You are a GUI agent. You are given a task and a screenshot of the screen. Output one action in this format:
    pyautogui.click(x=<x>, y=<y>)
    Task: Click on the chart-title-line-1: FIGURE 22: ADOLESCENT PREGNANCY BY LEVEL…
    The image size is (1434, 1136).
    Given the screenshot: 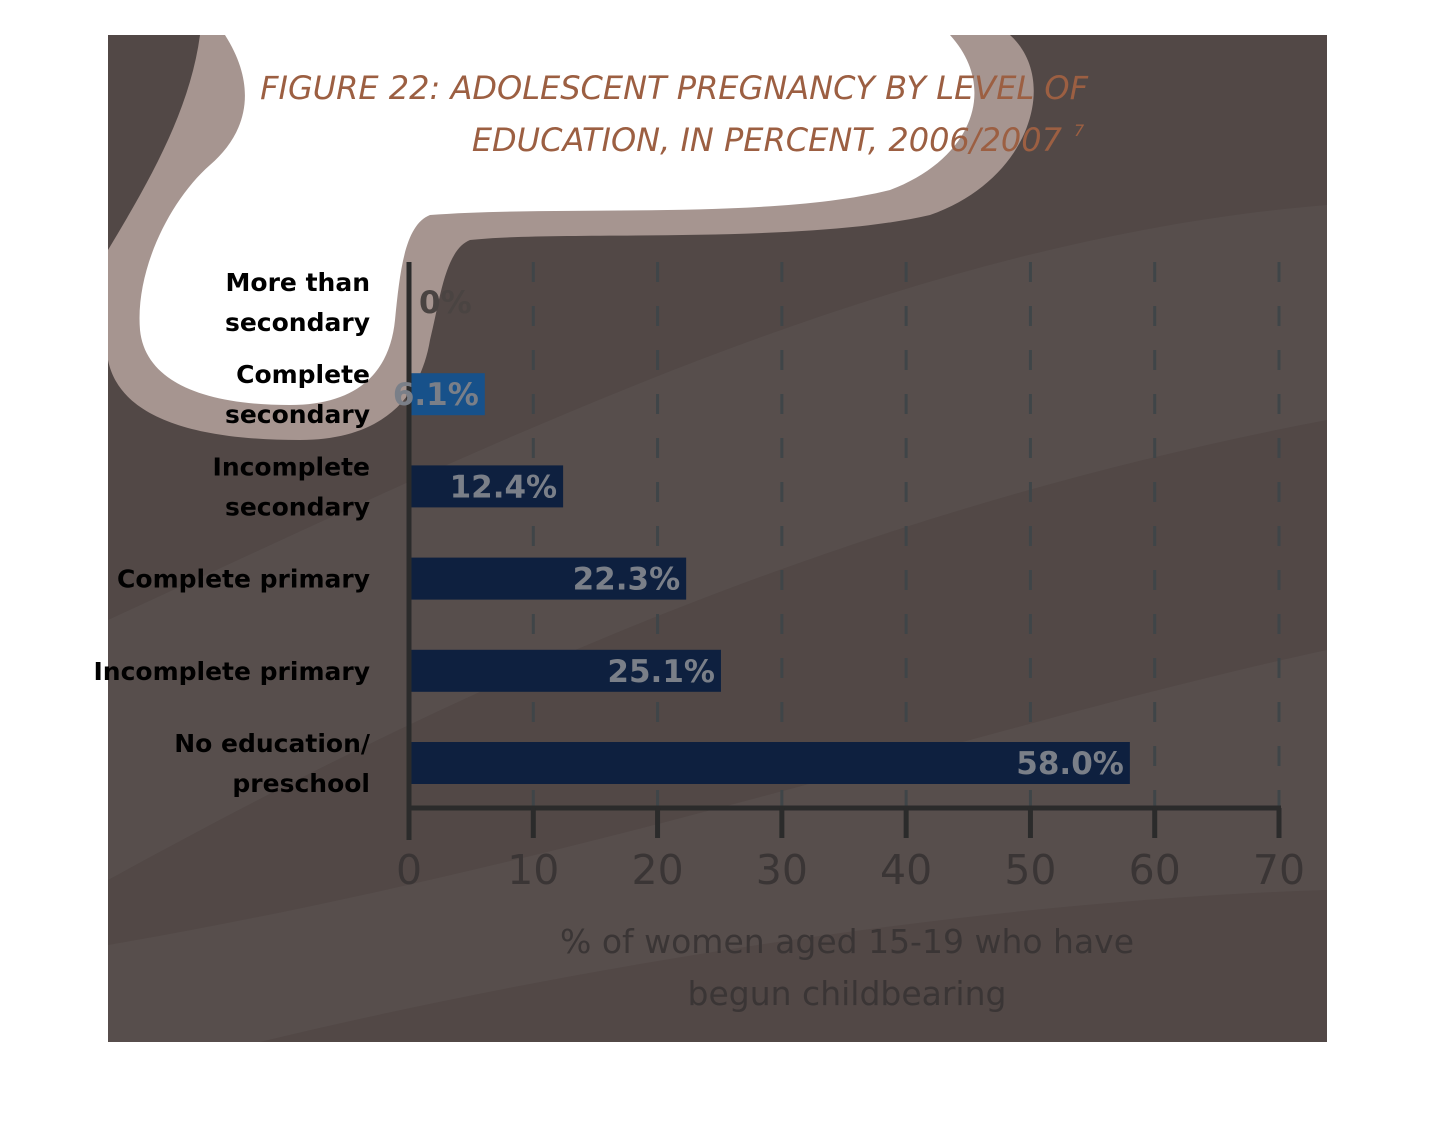 What is the action you would take?
    pyautogui.click(x=674, y=88)
    